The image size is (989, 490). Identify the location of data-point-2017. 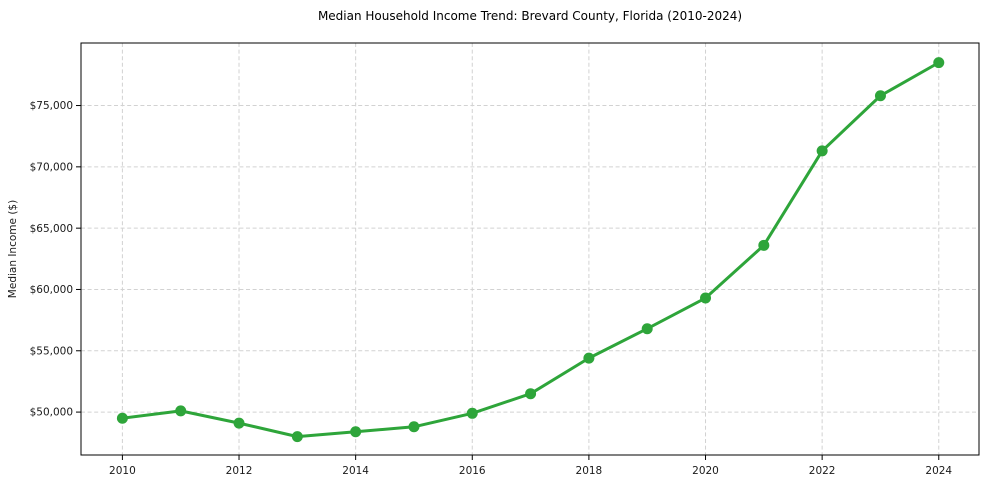
(531, 394).